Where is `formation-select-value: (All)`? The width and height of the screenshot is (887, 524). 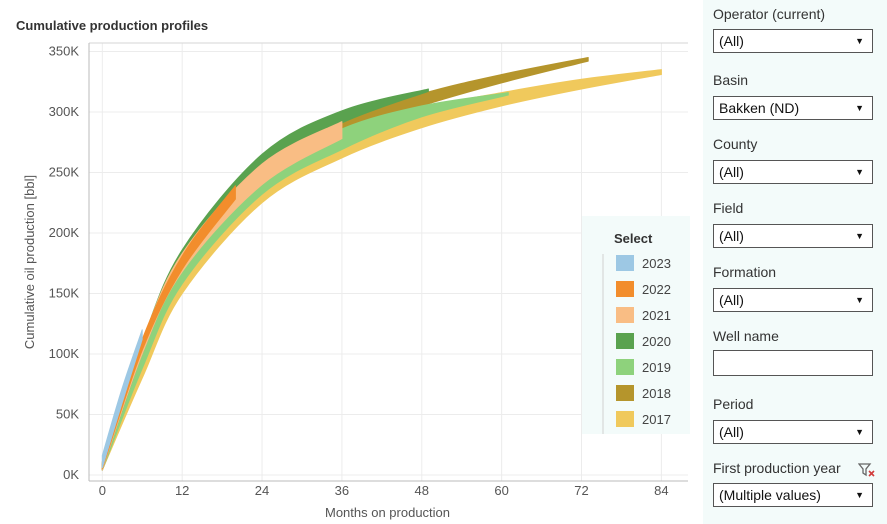
formation-select-value: (All) is located at coordinates (731, 300).